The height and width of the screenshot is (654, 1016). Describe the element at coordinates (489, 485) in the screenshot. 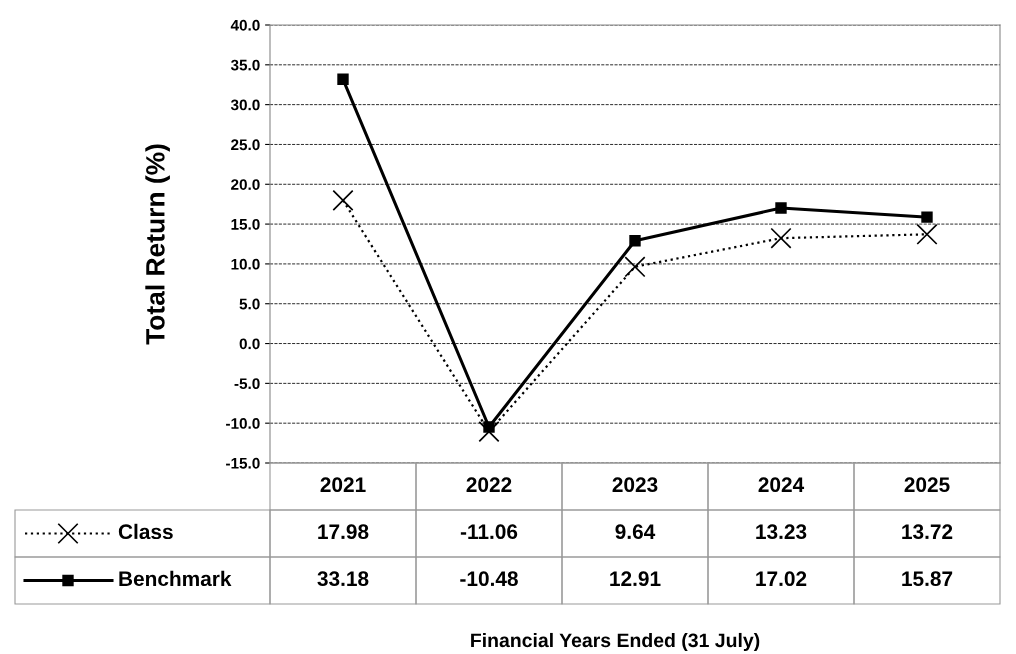

I see `x-tick-label: 2022` at that location.